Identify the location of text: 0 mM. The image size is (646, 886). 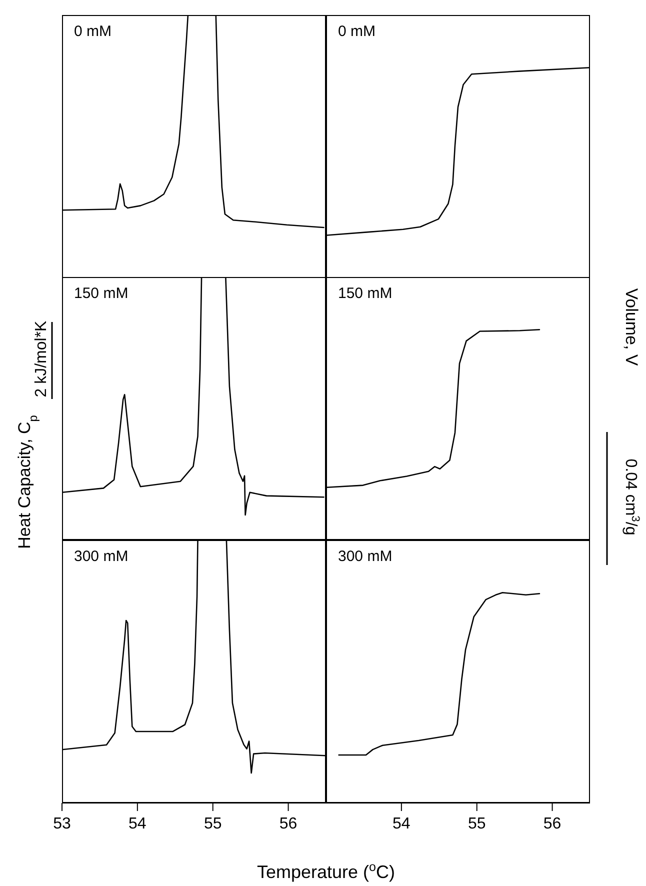
(357, 31).